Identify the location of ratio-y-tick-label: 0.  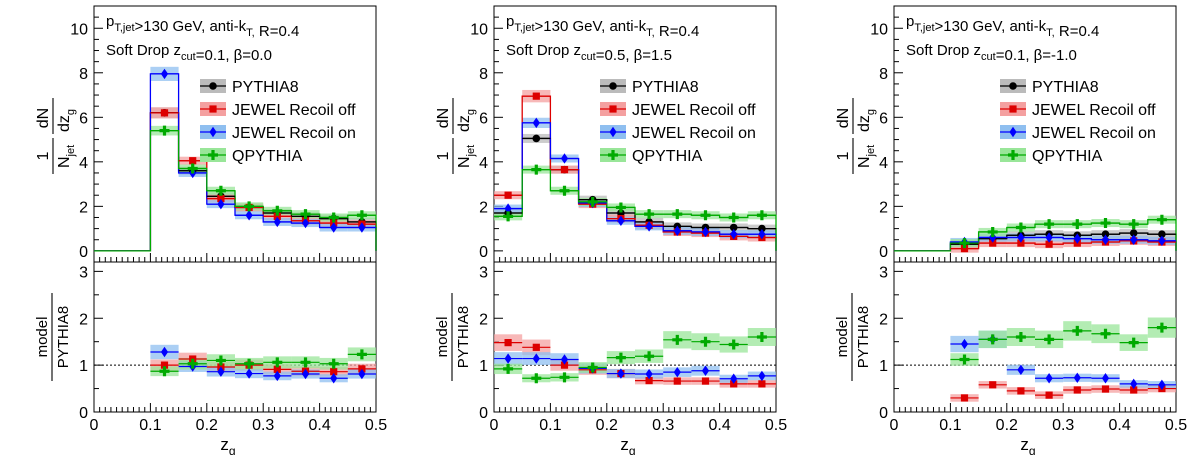
(483, 413).